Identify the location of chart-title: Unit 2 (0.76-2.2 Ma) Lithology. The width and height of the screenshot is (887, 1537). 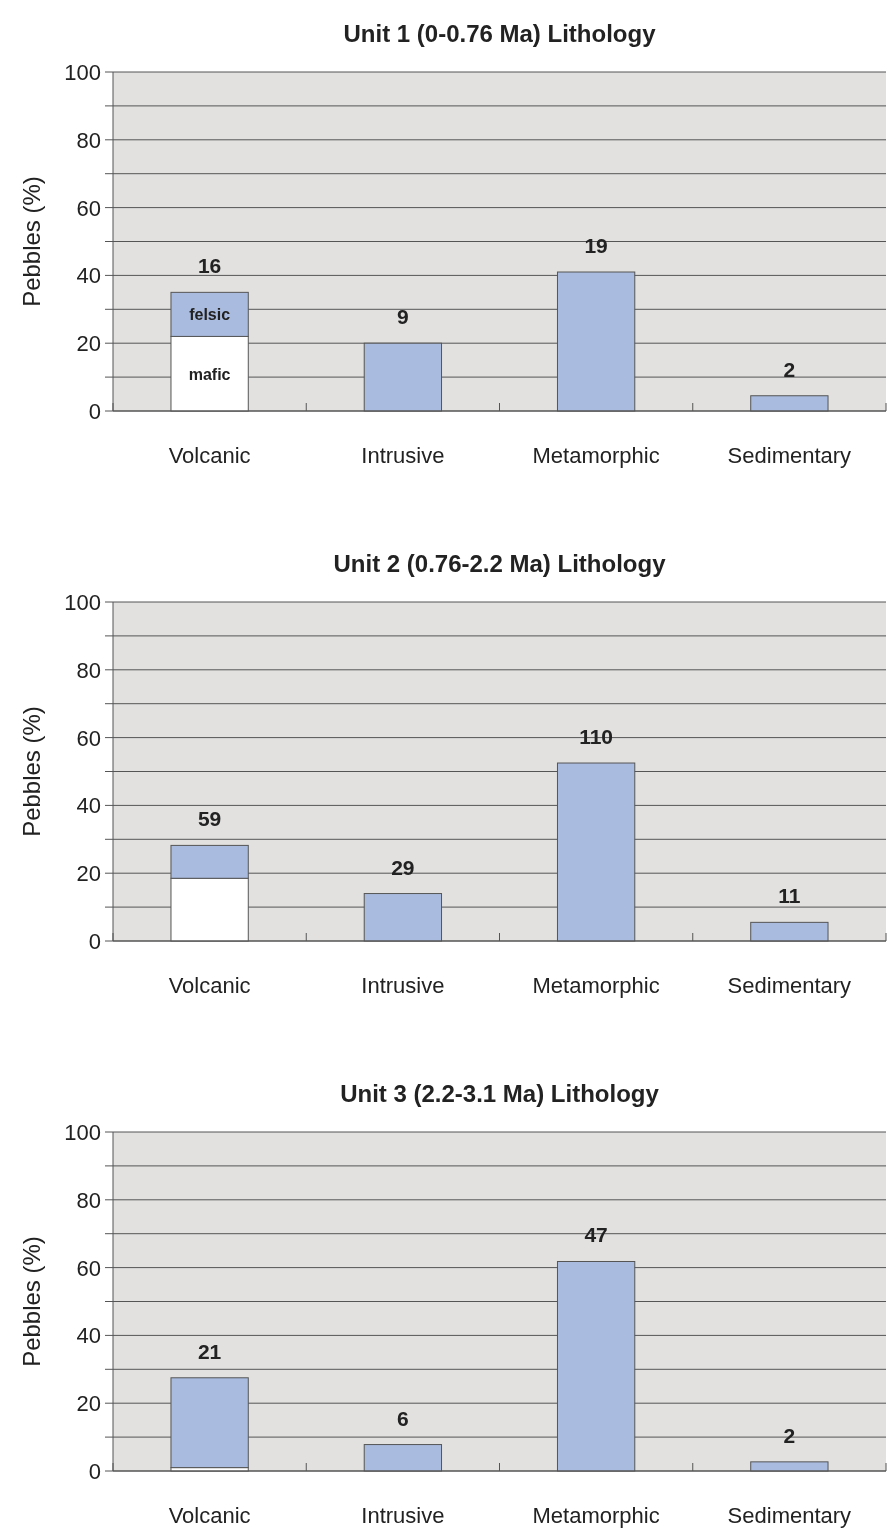
(500, 563).